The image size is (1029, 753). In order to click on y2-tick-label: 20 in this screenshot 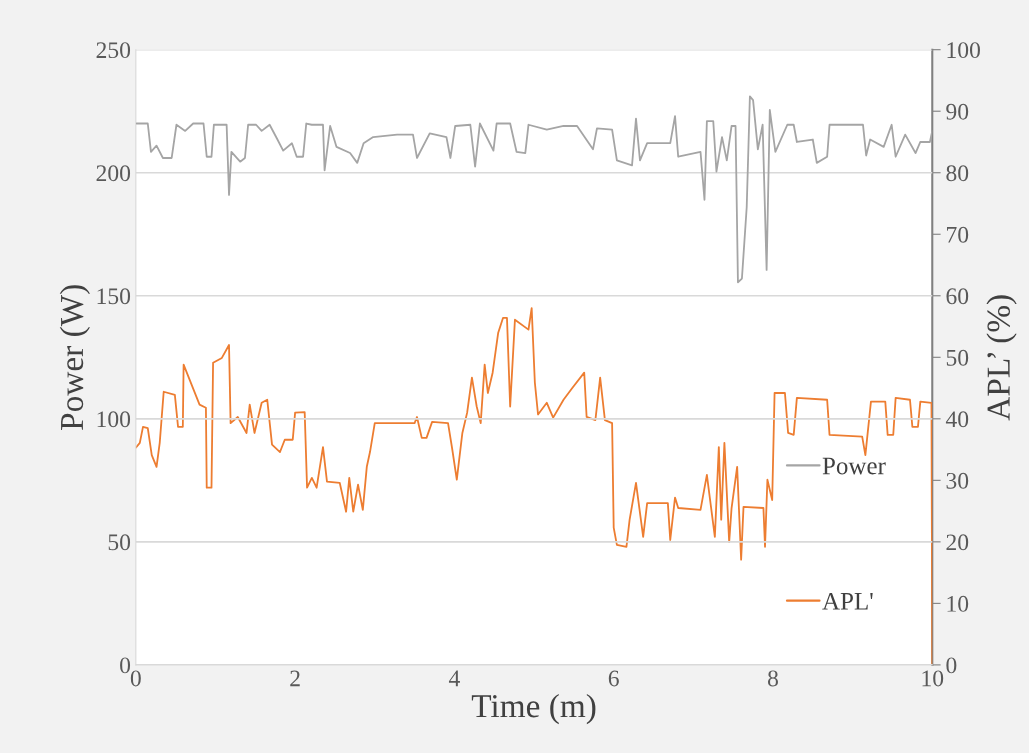, I will do `click(957, 542)`.